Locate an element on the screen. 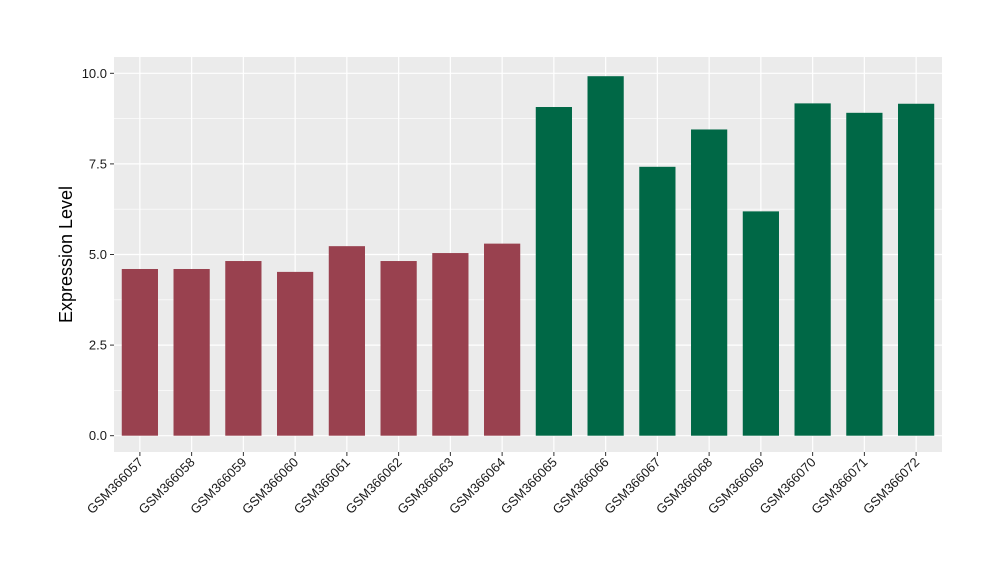 This screenshot has height=580, width=1000. bar-GSM366057 is located at coordinates (139, 352).